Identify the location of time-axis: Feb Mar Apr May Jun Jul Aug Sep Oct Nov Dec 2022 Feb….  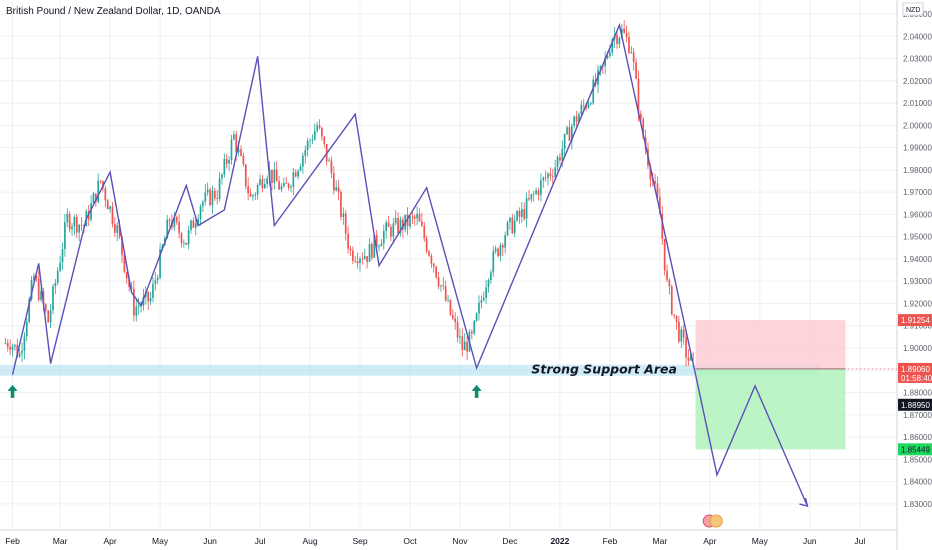
(435, 541).